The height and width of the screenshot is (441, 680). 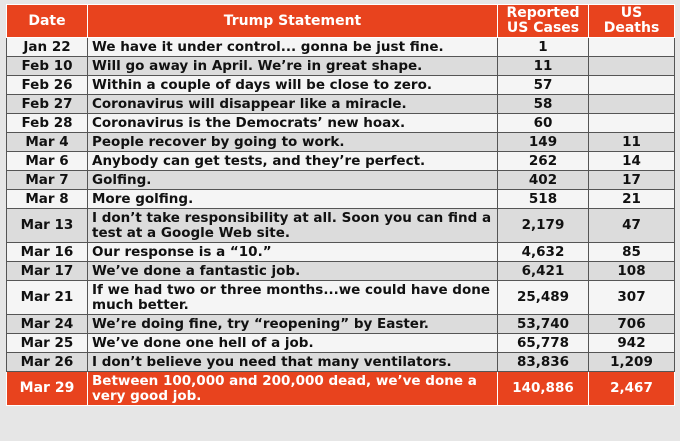 What do you see at coordinates (47, 66) in the screenshot?
I see `cell-date: Feb 10` at bounding box center [47, 66].